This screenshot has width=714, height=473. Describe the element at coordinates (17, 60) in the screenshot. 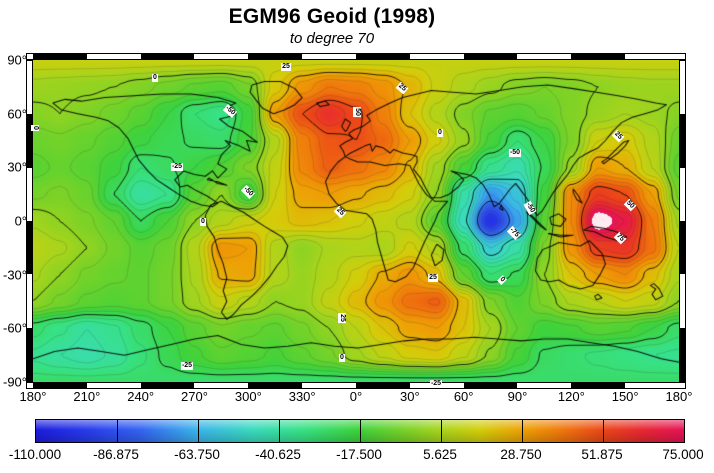

I see `lat-tick-label: 90°` at that location.